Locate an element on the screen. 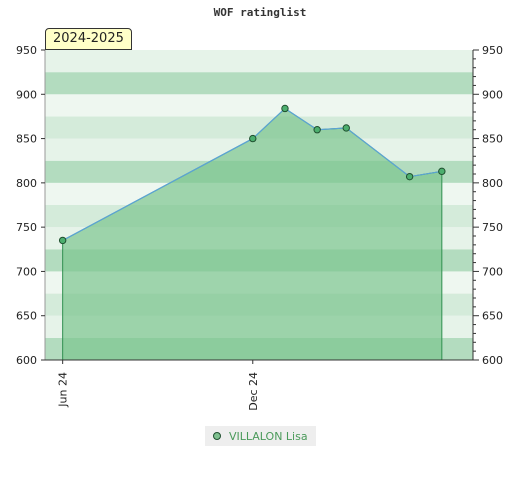  y-tick-label-right: 600 is located at coordinates (492, 360).